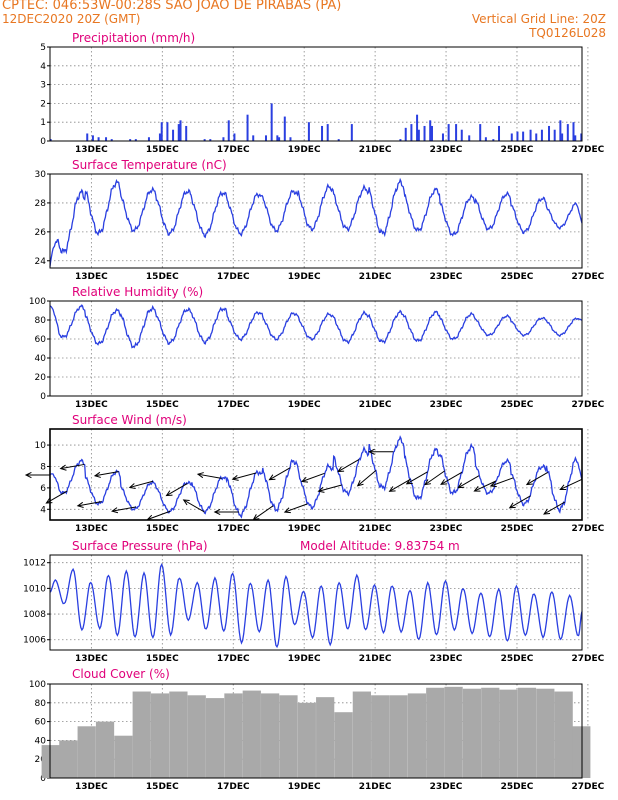 Image resolution: width=618 pixels, height=800 pixels. I want to click on series-line, so click(316, 222).